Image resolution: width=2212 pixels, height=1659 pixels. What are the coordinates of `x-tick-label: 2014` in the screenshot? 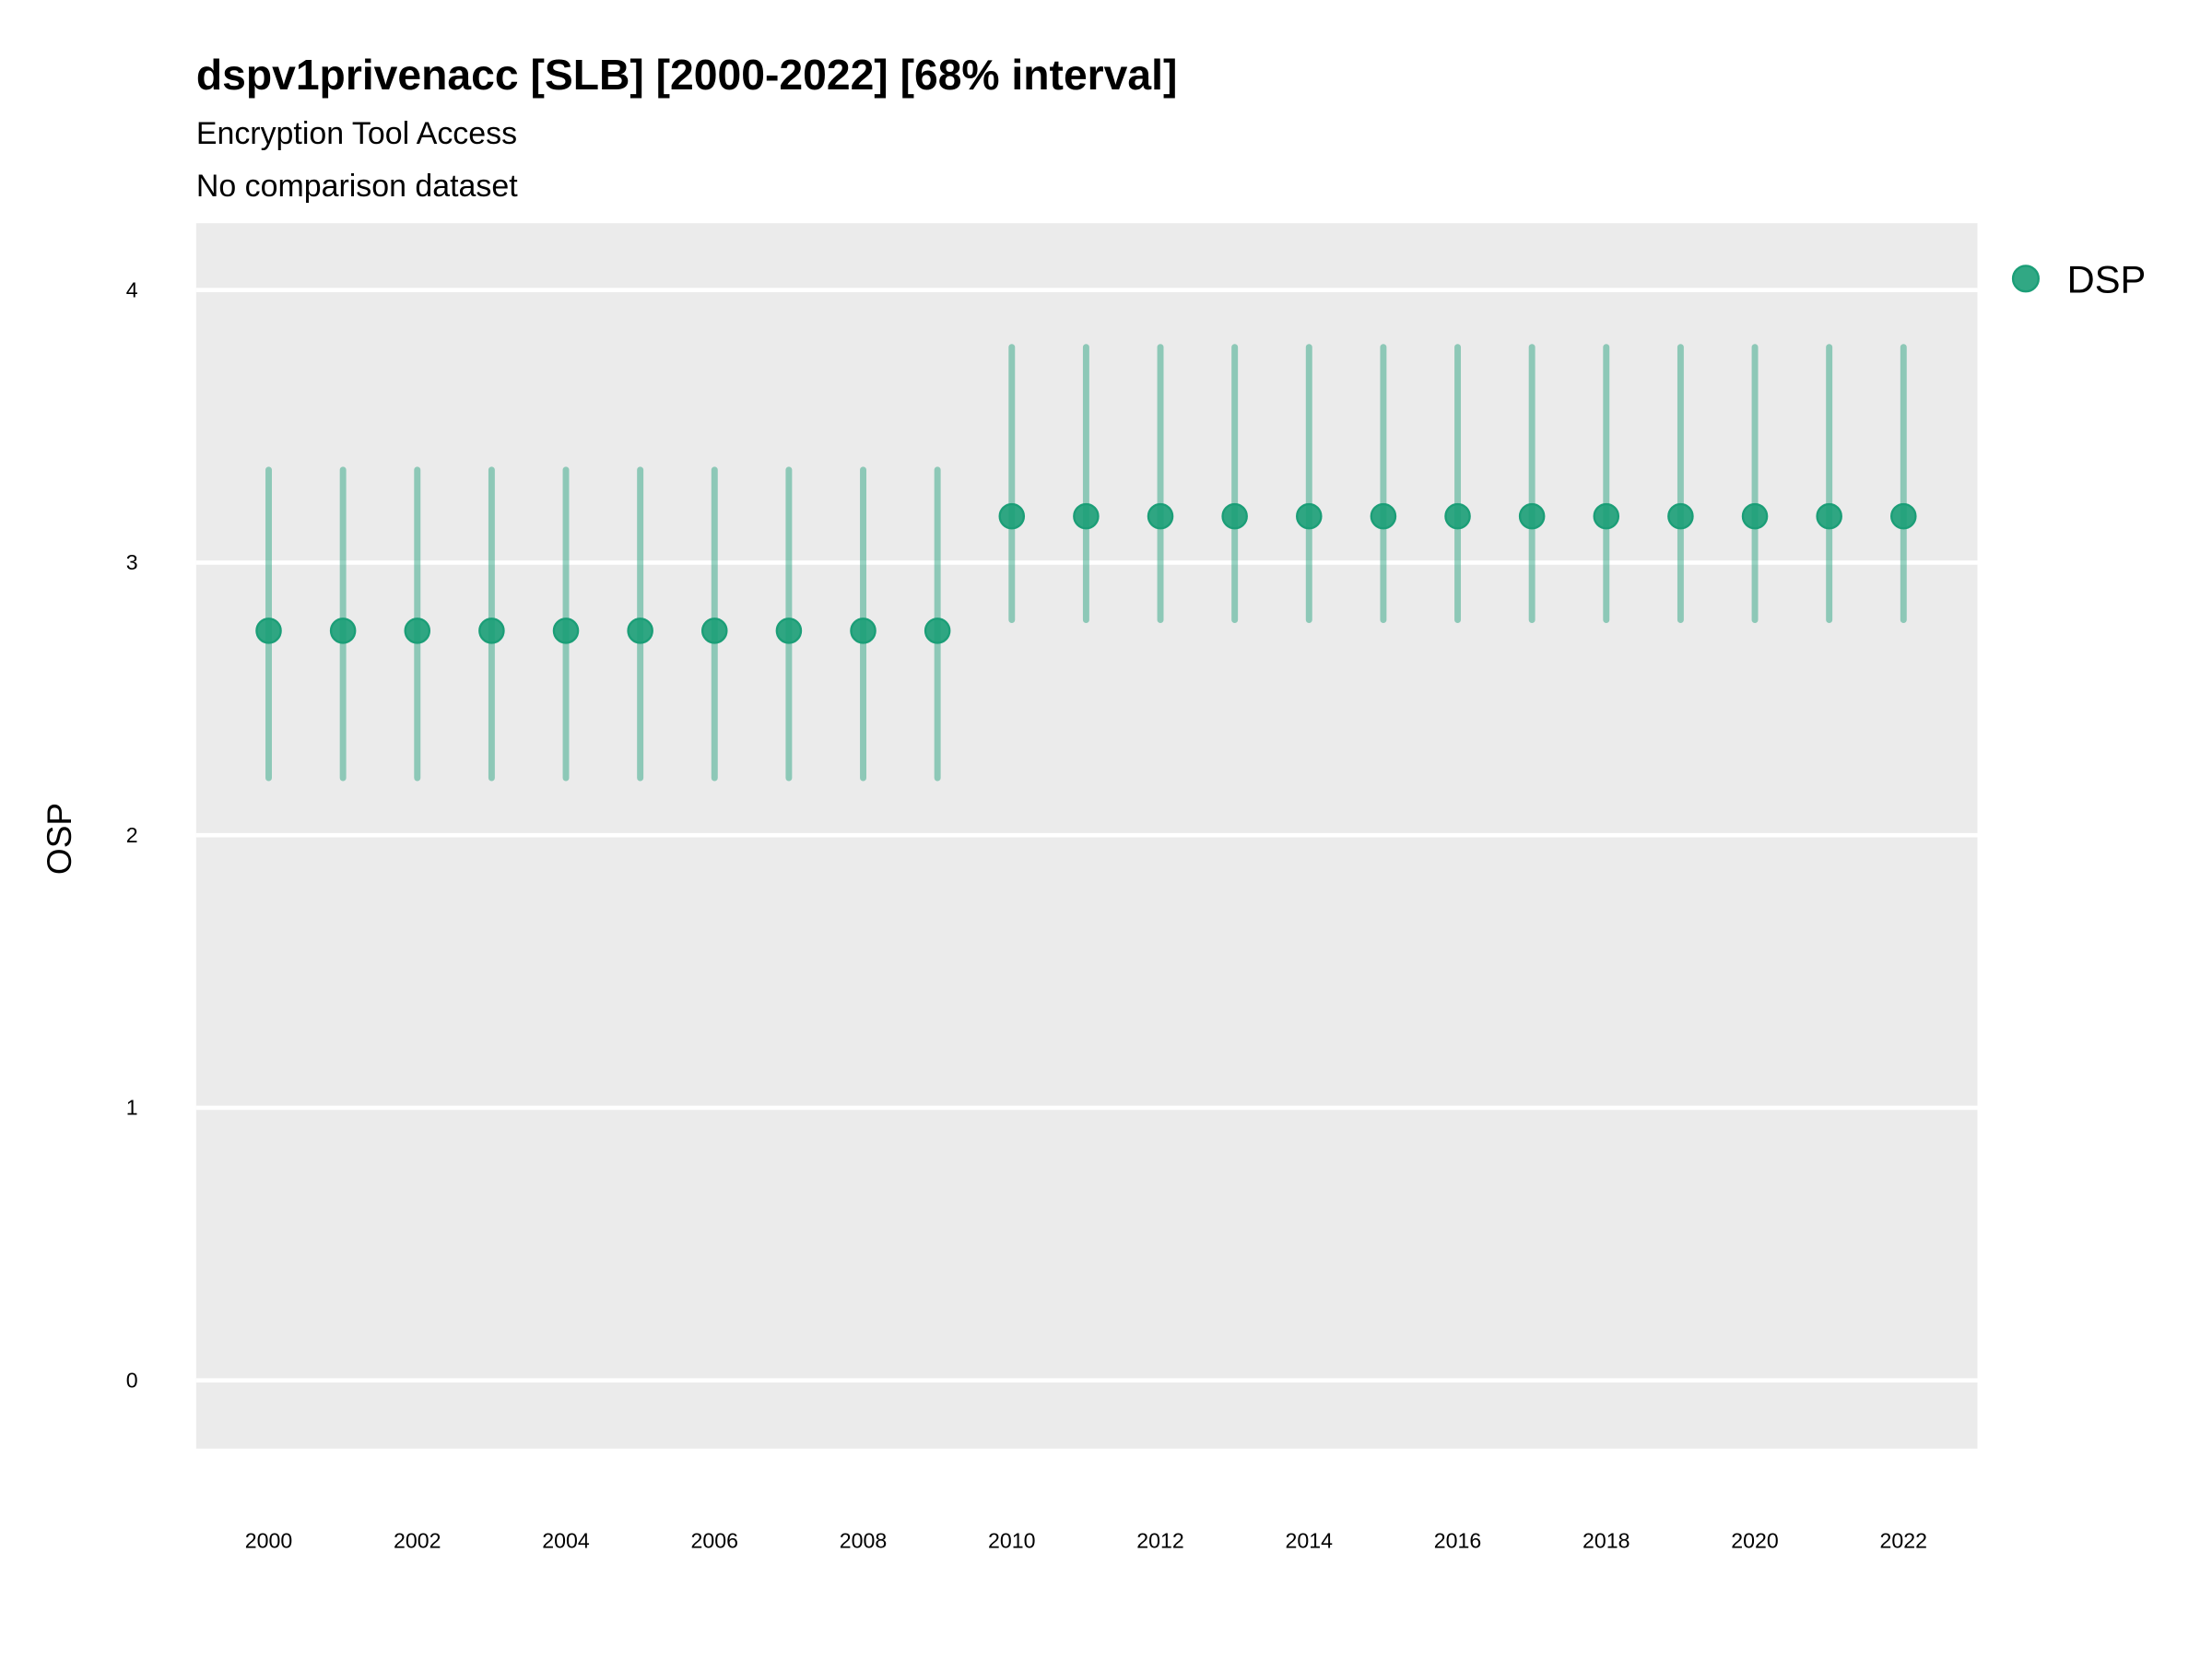 It's located at (1310, 1541).